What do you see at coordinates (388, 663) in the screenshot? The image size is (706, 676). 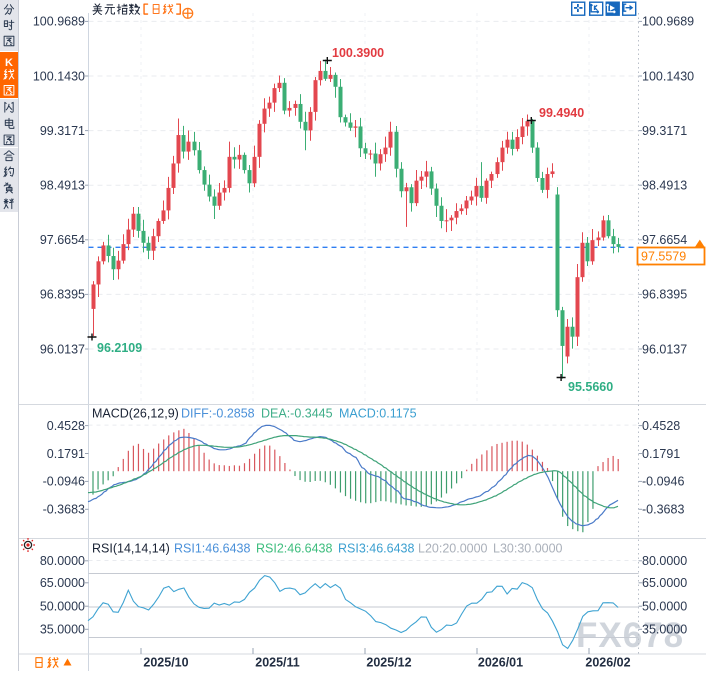 I see `svg-text: 2025/12` at bounding box center [388, 663].